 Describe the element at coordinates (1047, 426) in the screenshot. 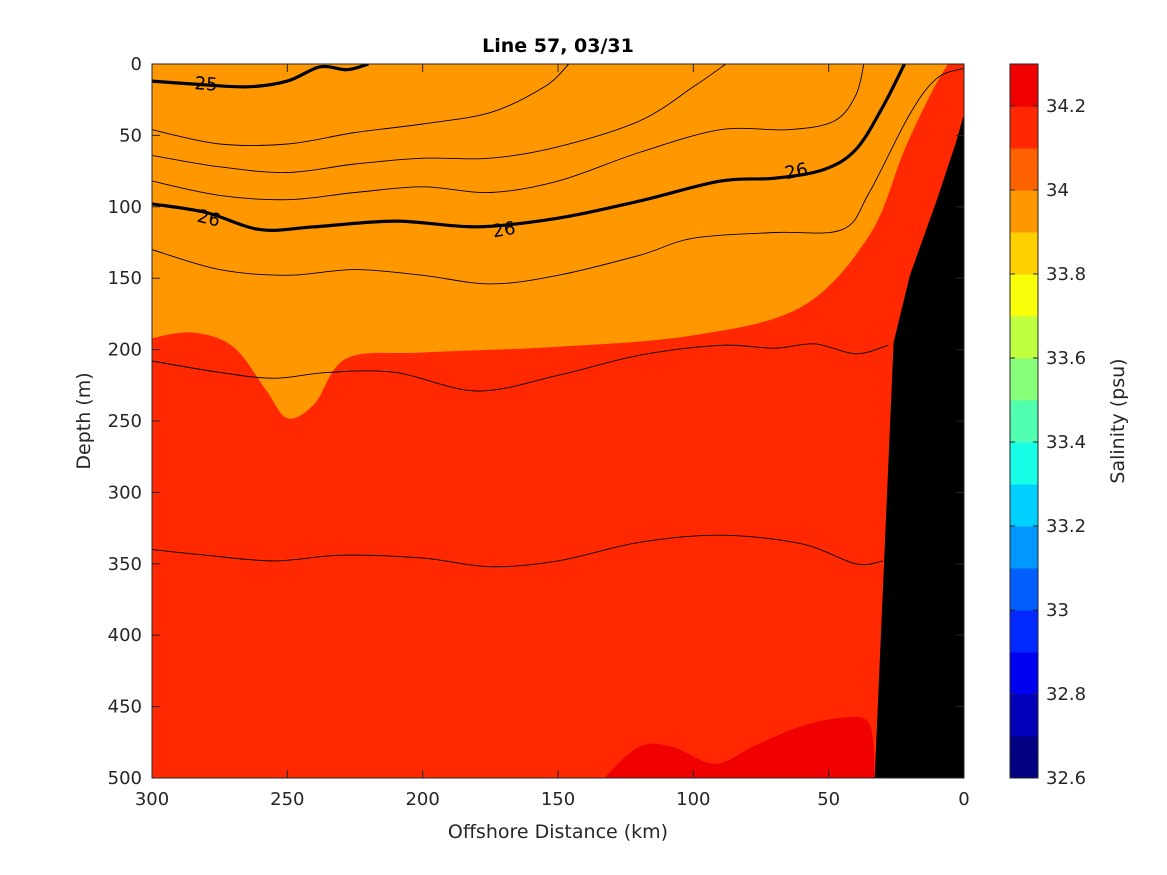

I see `colorbar: 32.6 32.8 33 33.2 33.4 33.6 33.8 34 34.2` at that location.